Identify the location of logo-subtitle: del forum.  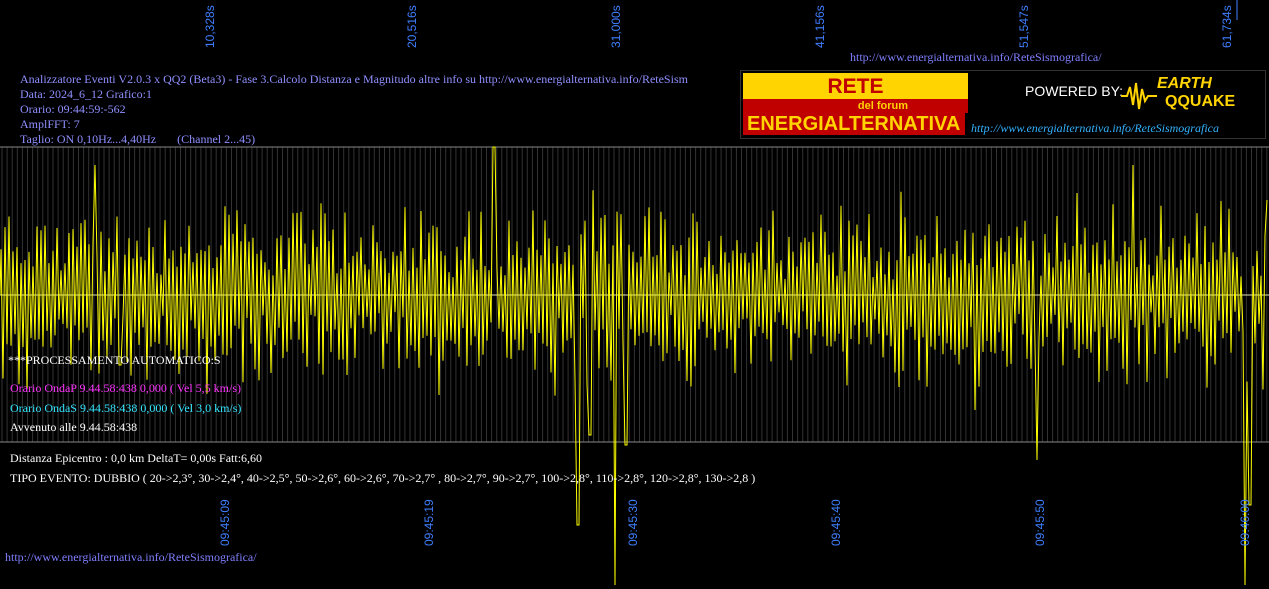
(855, 106).